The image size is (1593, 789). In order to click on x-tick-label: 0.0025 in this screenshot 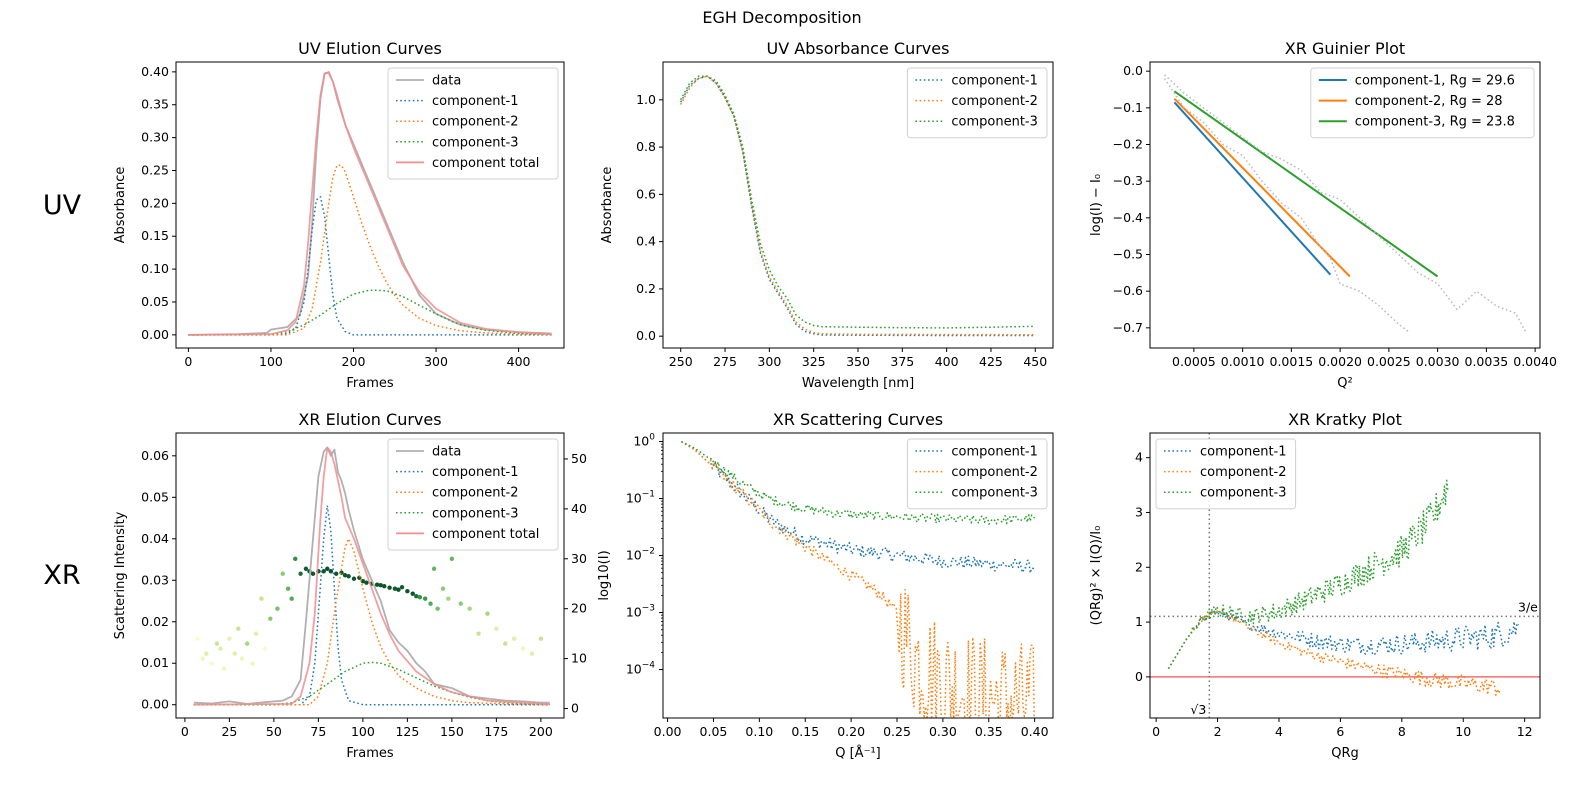, I will do `click(1389, 361)`.